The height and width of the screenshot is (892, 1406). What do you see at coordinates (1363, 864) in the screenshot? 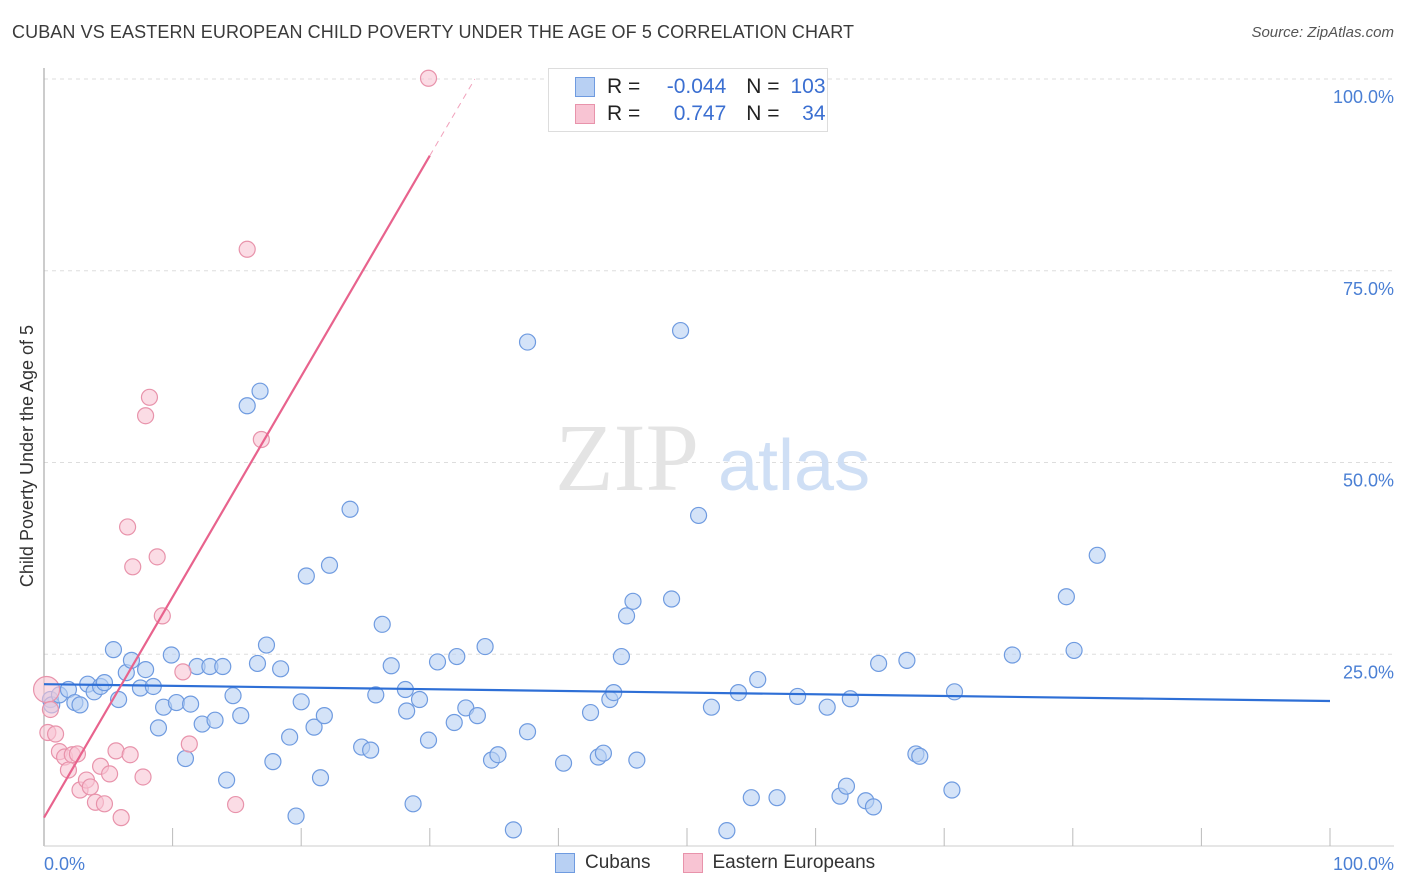
I see `x-tick-label-max: 100.0%` at bounding box center [1363, 864].